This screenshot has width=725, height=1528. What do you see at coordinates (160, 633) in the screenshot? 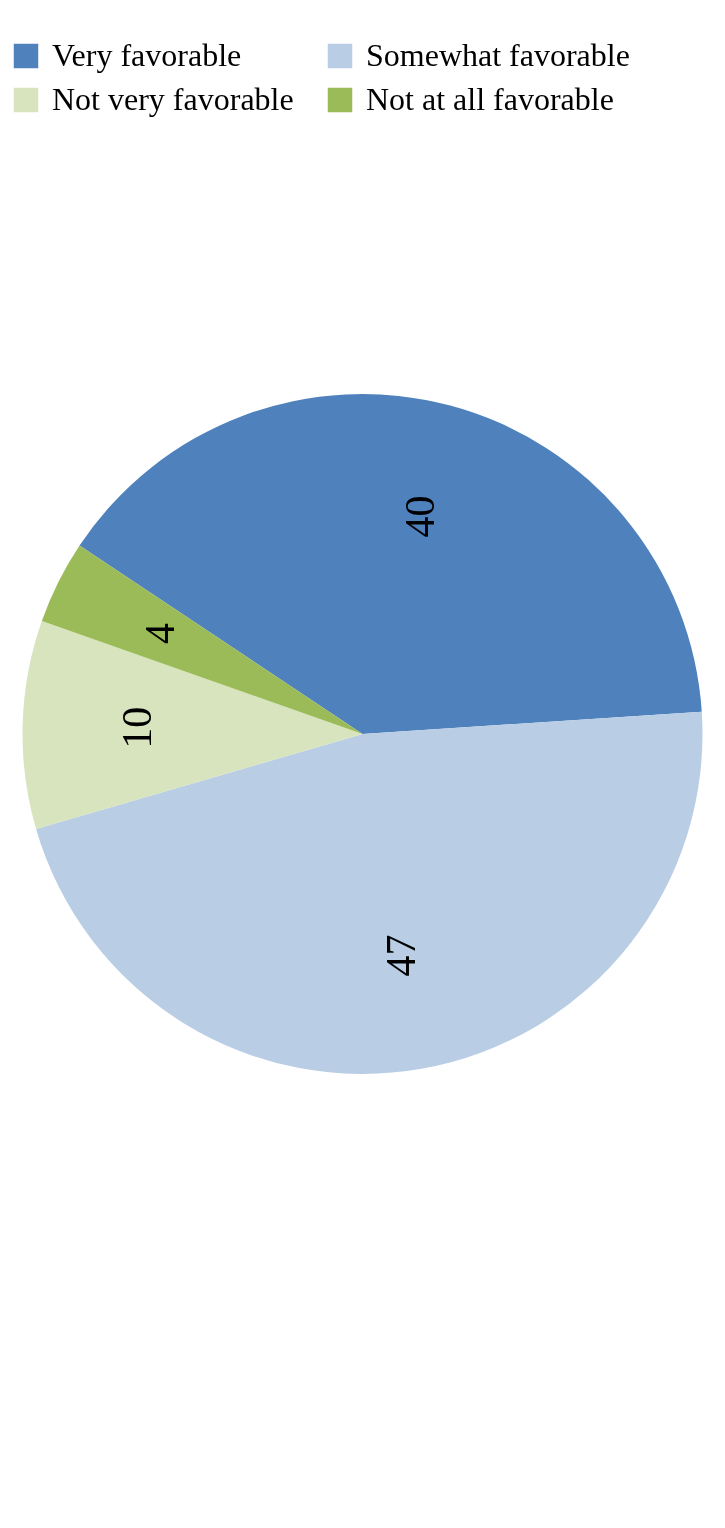
I see `data-label: 4` at bounding box center [160, 633].